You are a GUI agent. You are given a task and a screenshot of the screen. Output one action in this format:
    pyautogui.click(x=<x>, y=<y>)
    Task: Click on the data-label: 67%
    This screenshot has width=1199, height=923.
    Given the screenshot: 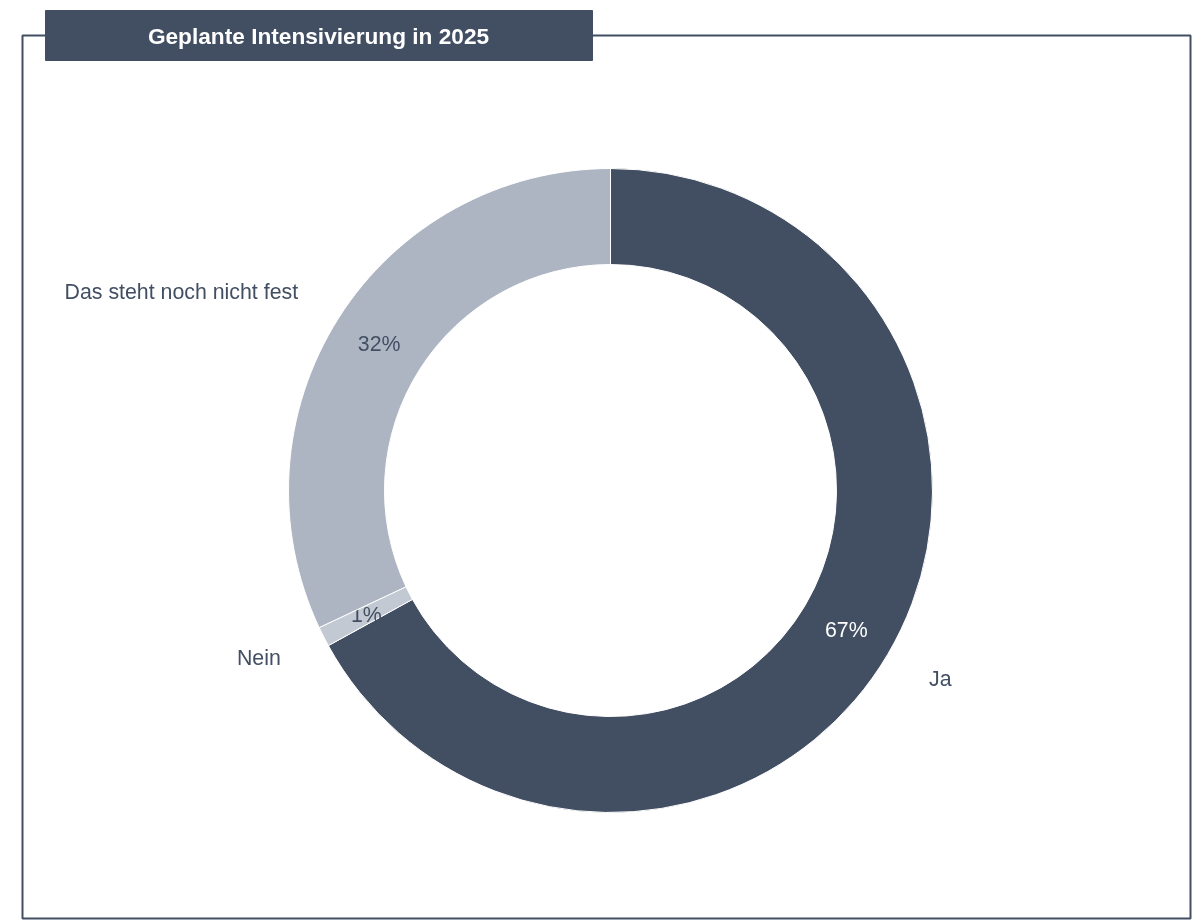 What is the action you would take?
    pyautogui.click(x=846, y=629)
    